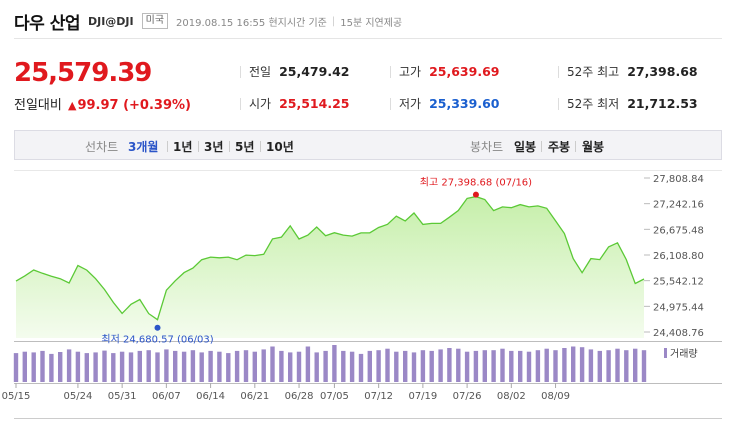 The height and width of the screenshot is (432, 736). I want to click on x-tick-label: 06/07, so click(166, 396).